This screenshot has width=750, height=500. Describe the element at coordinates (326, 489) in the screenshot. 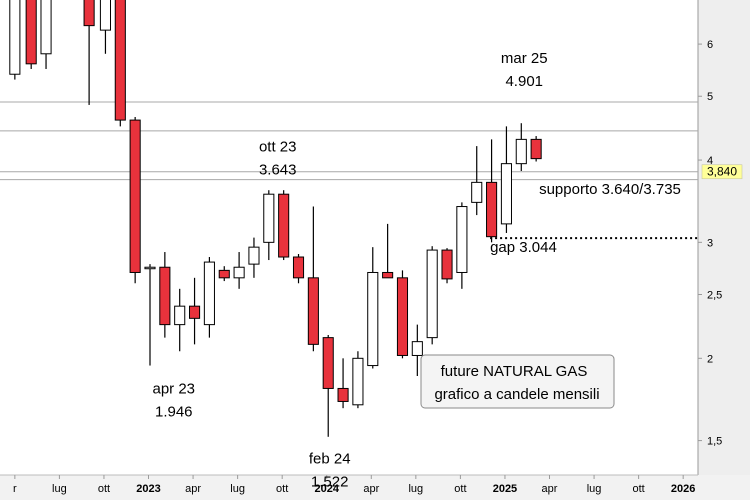

I see `x-tick-label: 2024` at that location.